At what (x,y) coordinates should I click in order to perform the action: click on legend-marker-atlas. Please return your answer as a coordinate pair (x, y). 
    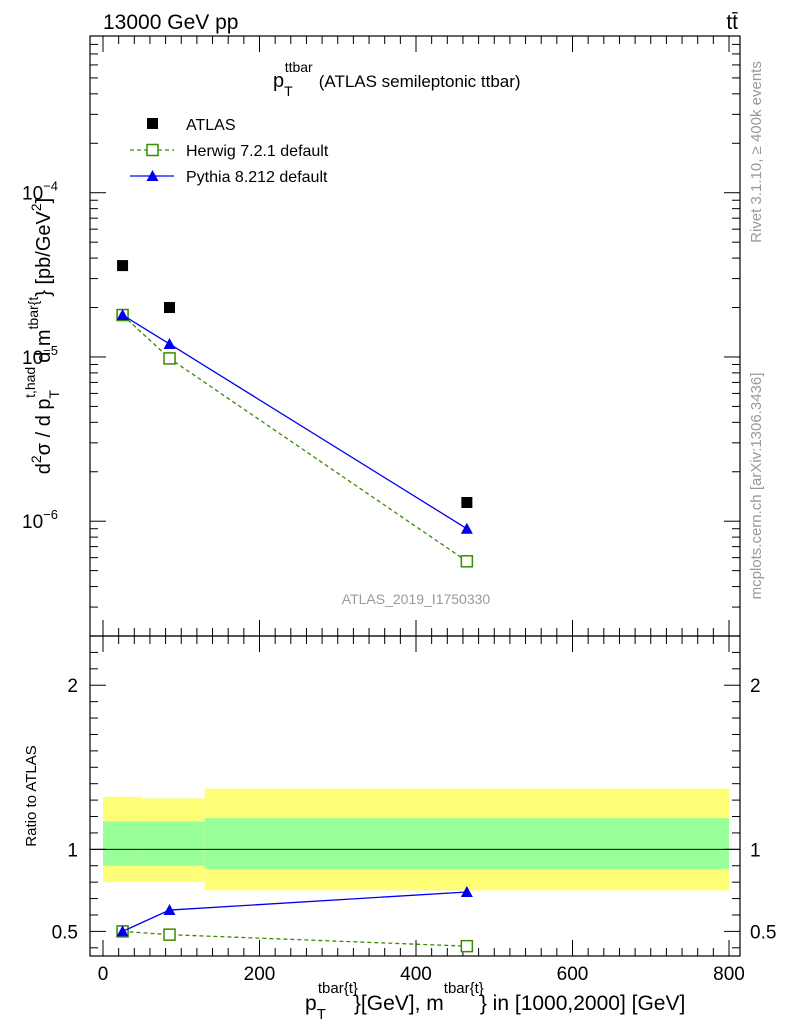
    Looking at the image, I should click on (152, 123).